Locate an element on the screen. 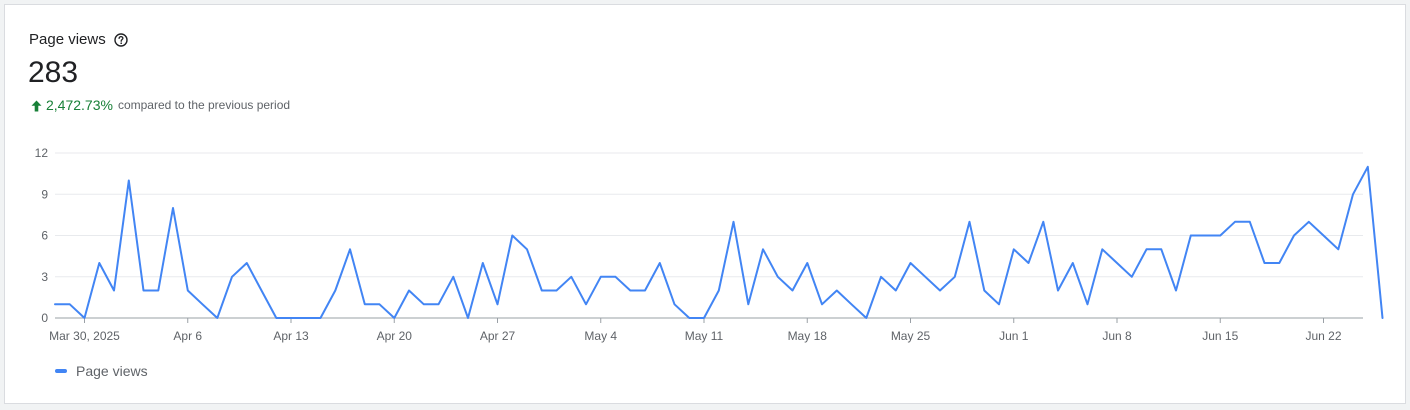 This screenshot has width=1410, height=410. y-tick-label: 9 is located at coordinates (44, 194).